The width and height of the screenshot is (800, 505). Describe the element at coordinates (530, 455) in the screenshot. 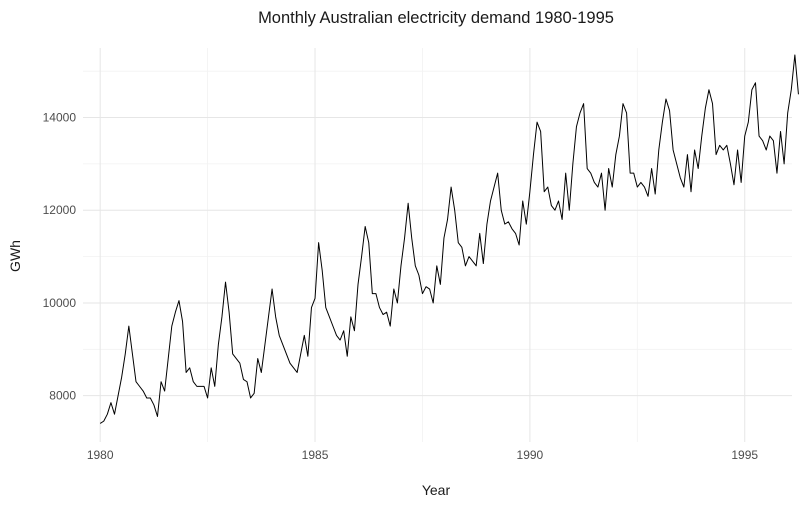

I see `x-tick-label: 1990` at that location.